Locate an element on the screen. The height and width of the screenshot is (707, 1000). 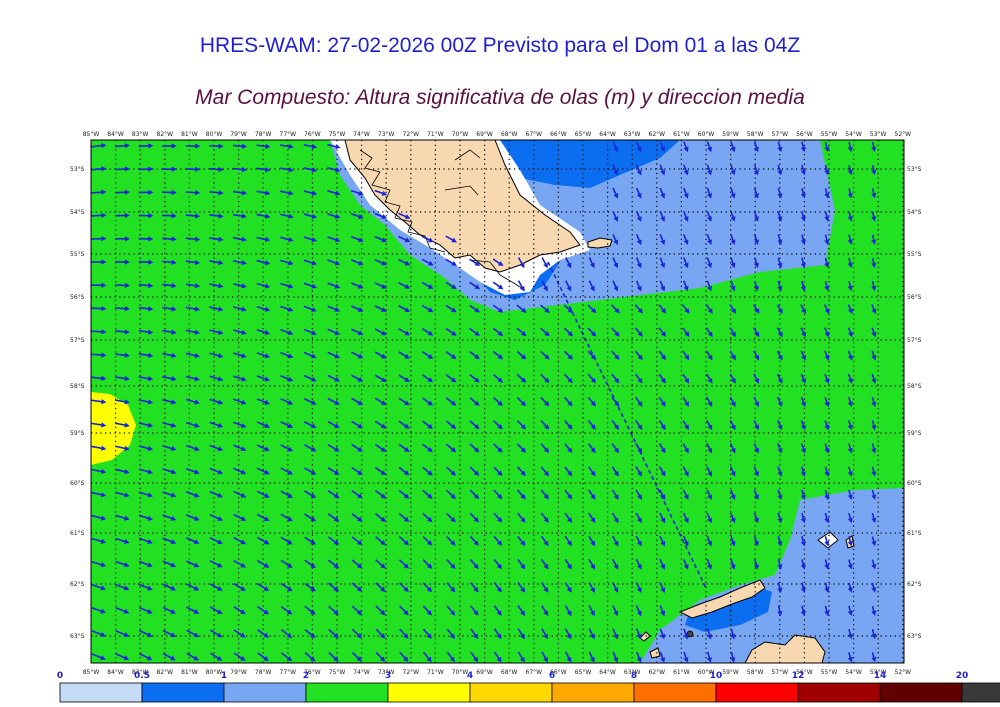
lon-label-bottom: 62°W is located at coordinates (657, 672).